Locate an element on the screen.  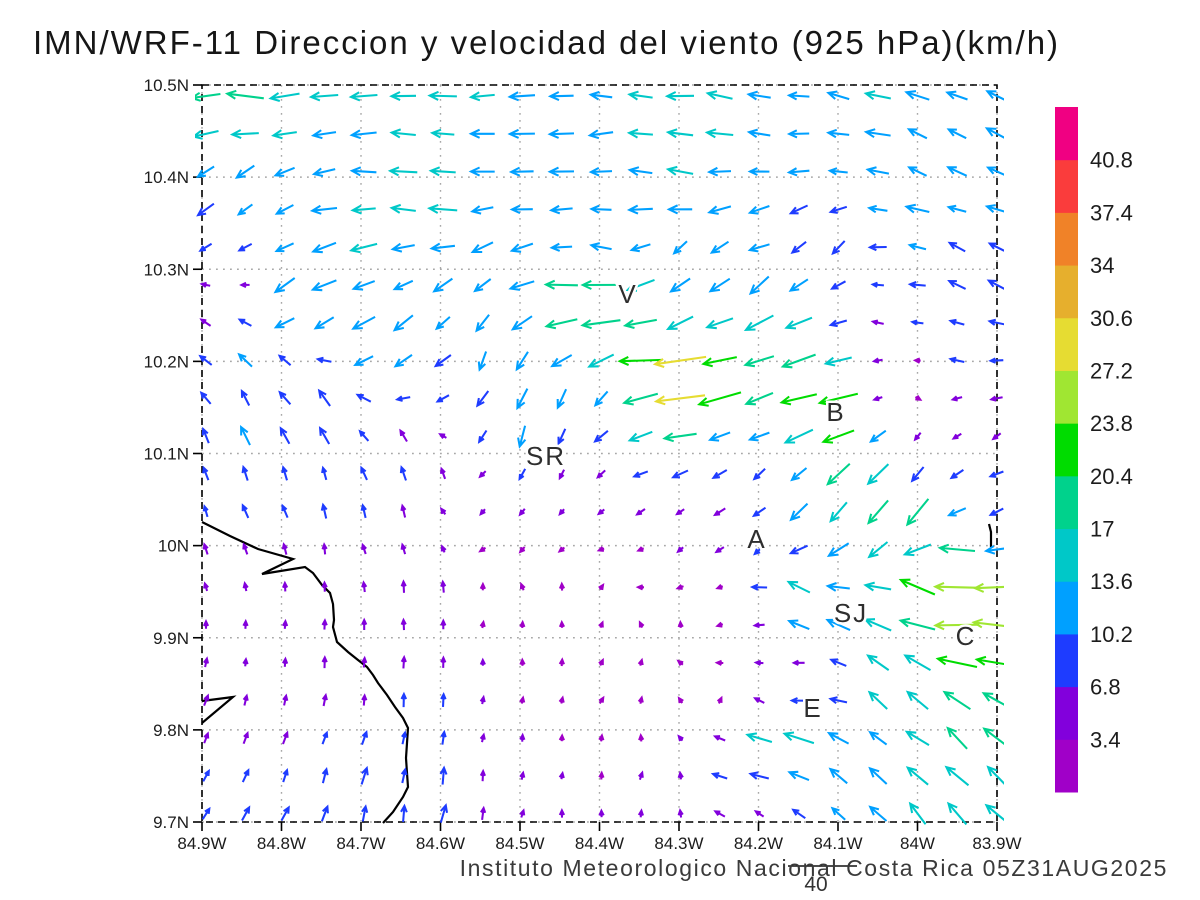
x-axis-tick-label: 84.2W is located at coordinates (758, 843).